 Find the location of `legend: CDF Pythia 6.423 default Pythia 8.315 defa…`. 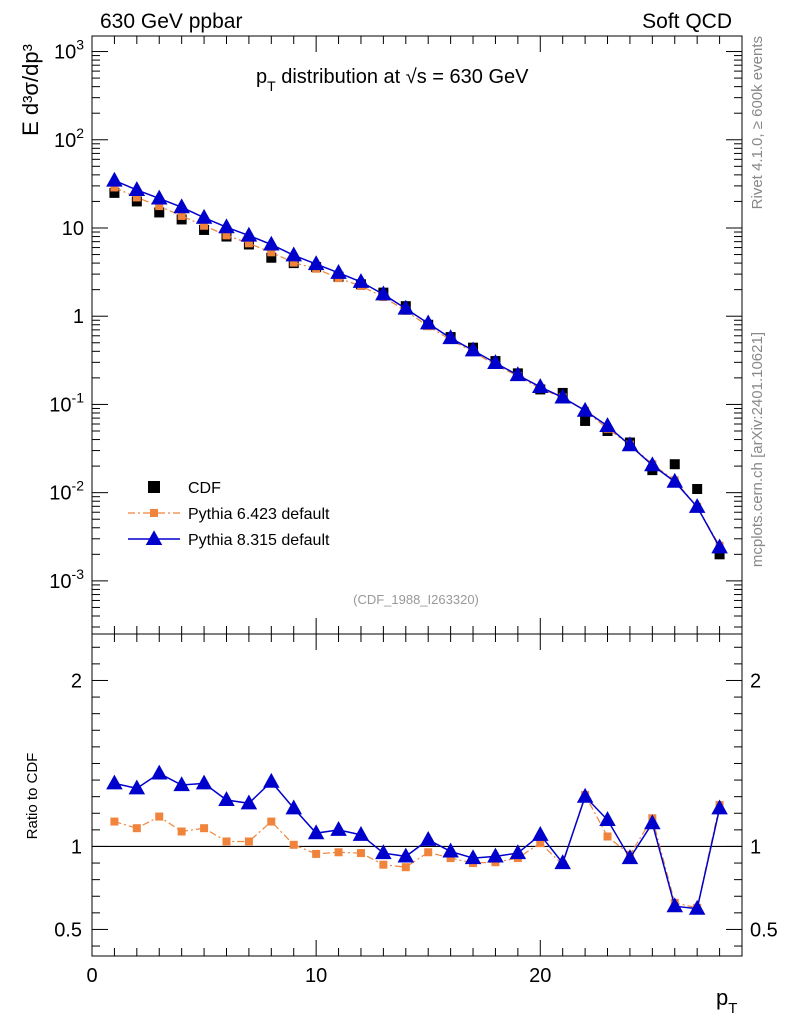

legend: CDF Pythia 6.423 default Pythia 8.315 defa… is located at coordinates (229, 514).